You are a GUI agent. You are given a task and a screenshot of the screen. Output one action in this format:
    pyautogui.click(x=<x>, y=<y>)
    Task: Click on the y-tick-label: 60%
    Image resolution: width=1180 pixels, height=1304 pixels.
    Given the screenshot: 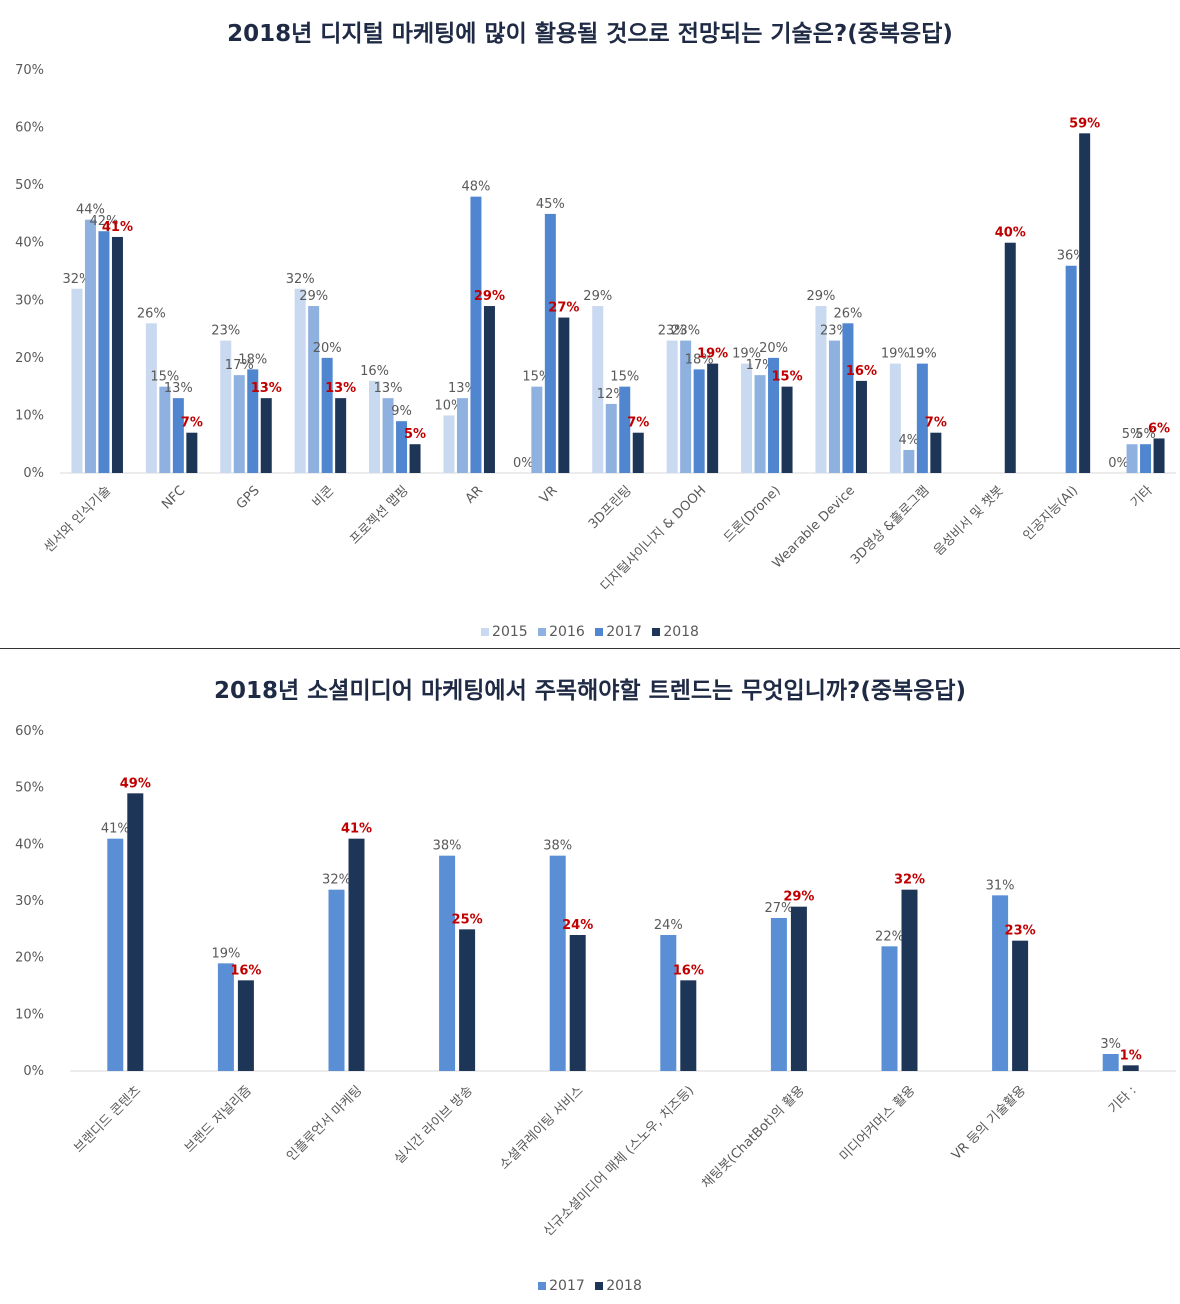 What is the action you would take?
    pyautogui.click(x=29, y=731)
    